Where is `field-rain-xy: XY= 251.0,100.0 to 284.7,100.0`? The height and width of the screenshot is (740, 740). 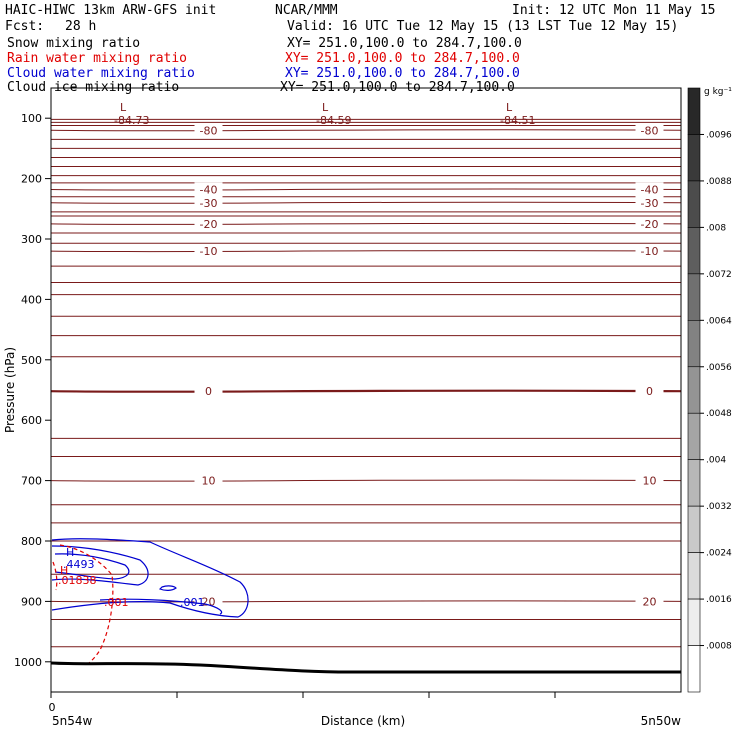
field-rain-xy: XY= 251.0,100.0 to 284.7,100.0 is located at coordinates (402, 58).